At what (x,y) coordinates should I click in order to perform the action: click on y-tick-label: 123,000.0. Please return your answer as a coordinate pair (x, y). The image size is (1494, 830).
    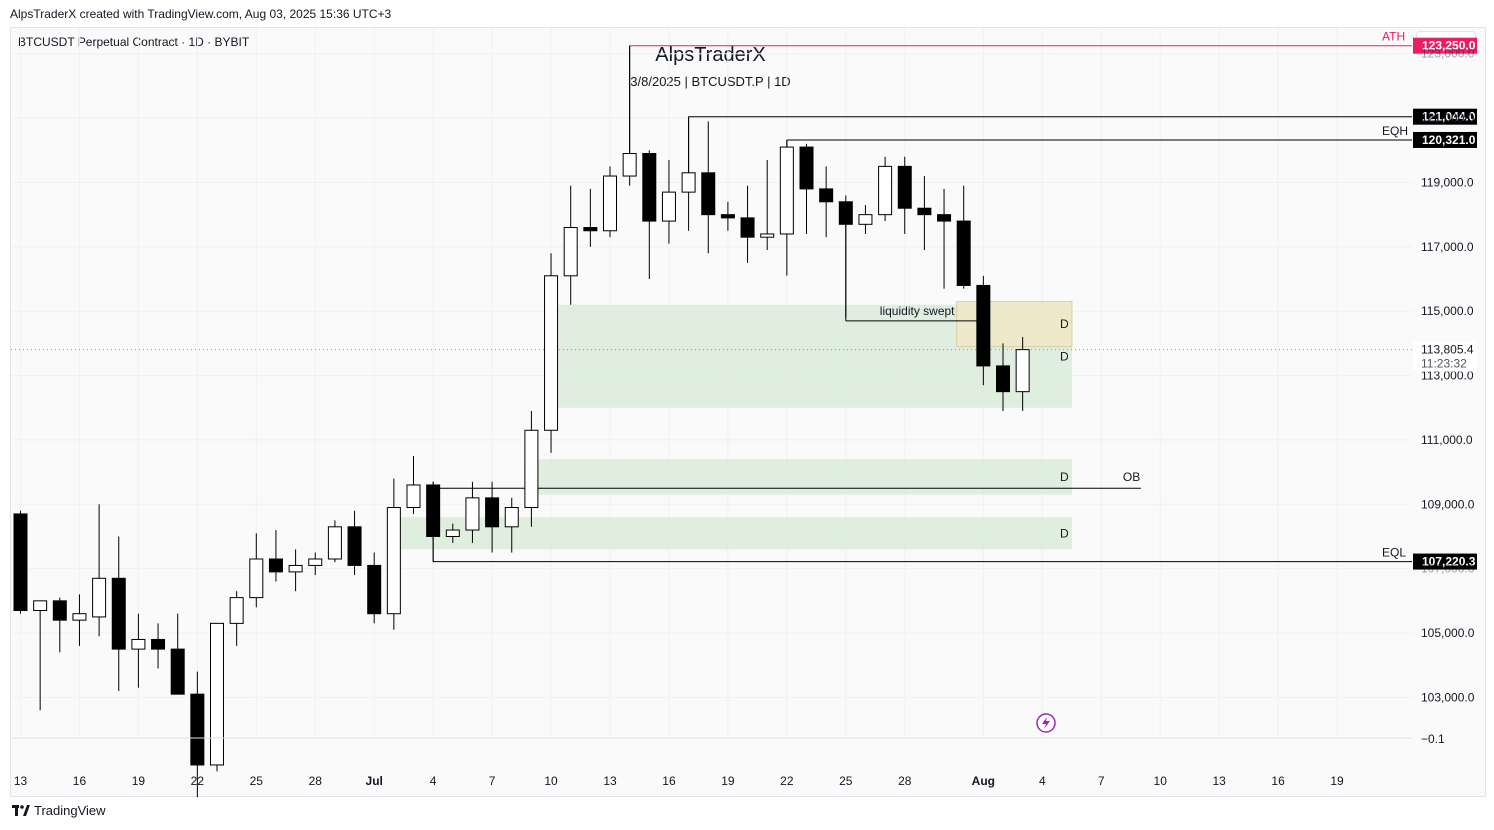
    Looking at the image, I should click on (1448, 54).